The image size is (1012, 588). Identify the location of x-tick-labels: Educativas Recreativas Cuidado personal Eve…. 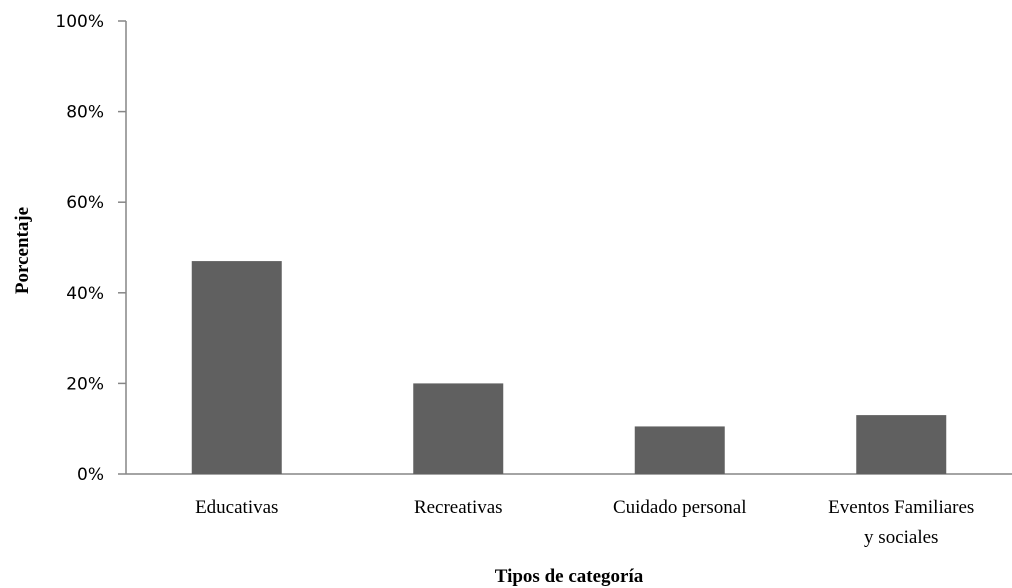
(584, 522).